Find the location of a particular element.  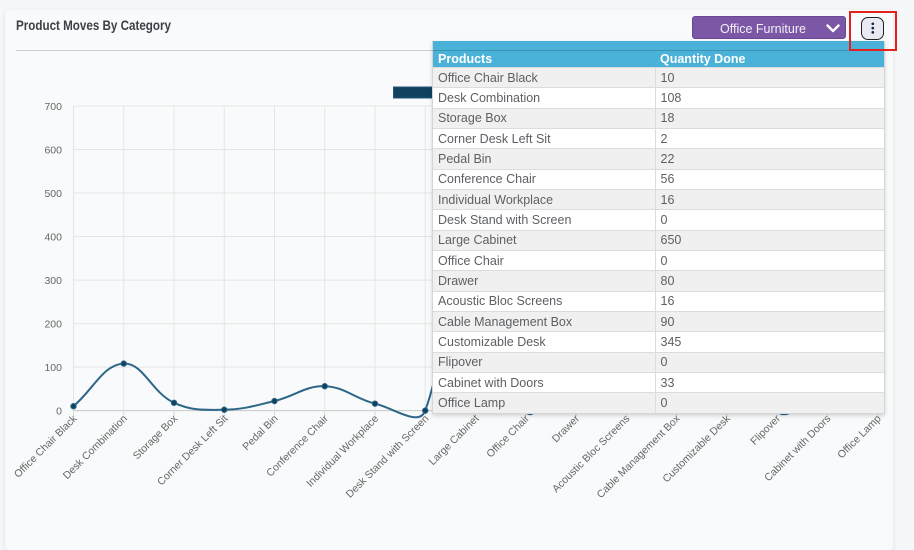

svg-text: 700 is located at coordinates (53, 107).